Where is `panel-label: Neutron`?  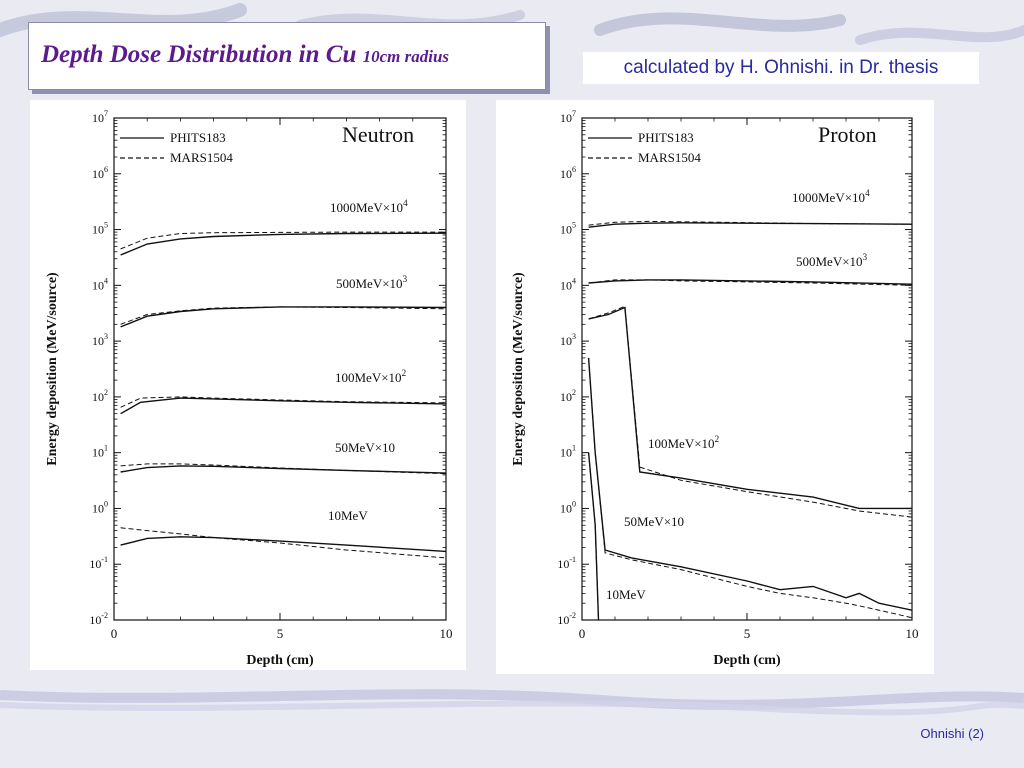 panel-label: Neutron is located at coordinates (378, 134).